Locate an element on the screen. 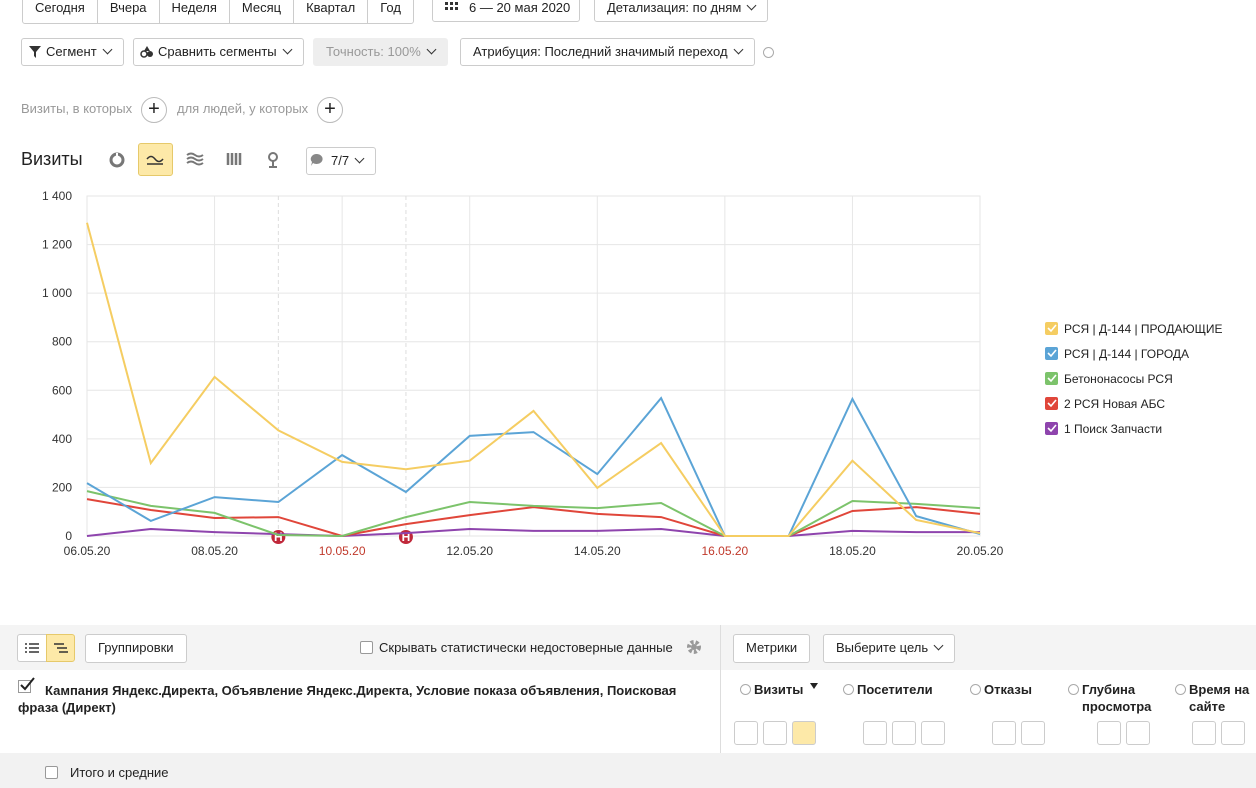  y-tick-label: 1 200 is located at coordinates (57, 245).